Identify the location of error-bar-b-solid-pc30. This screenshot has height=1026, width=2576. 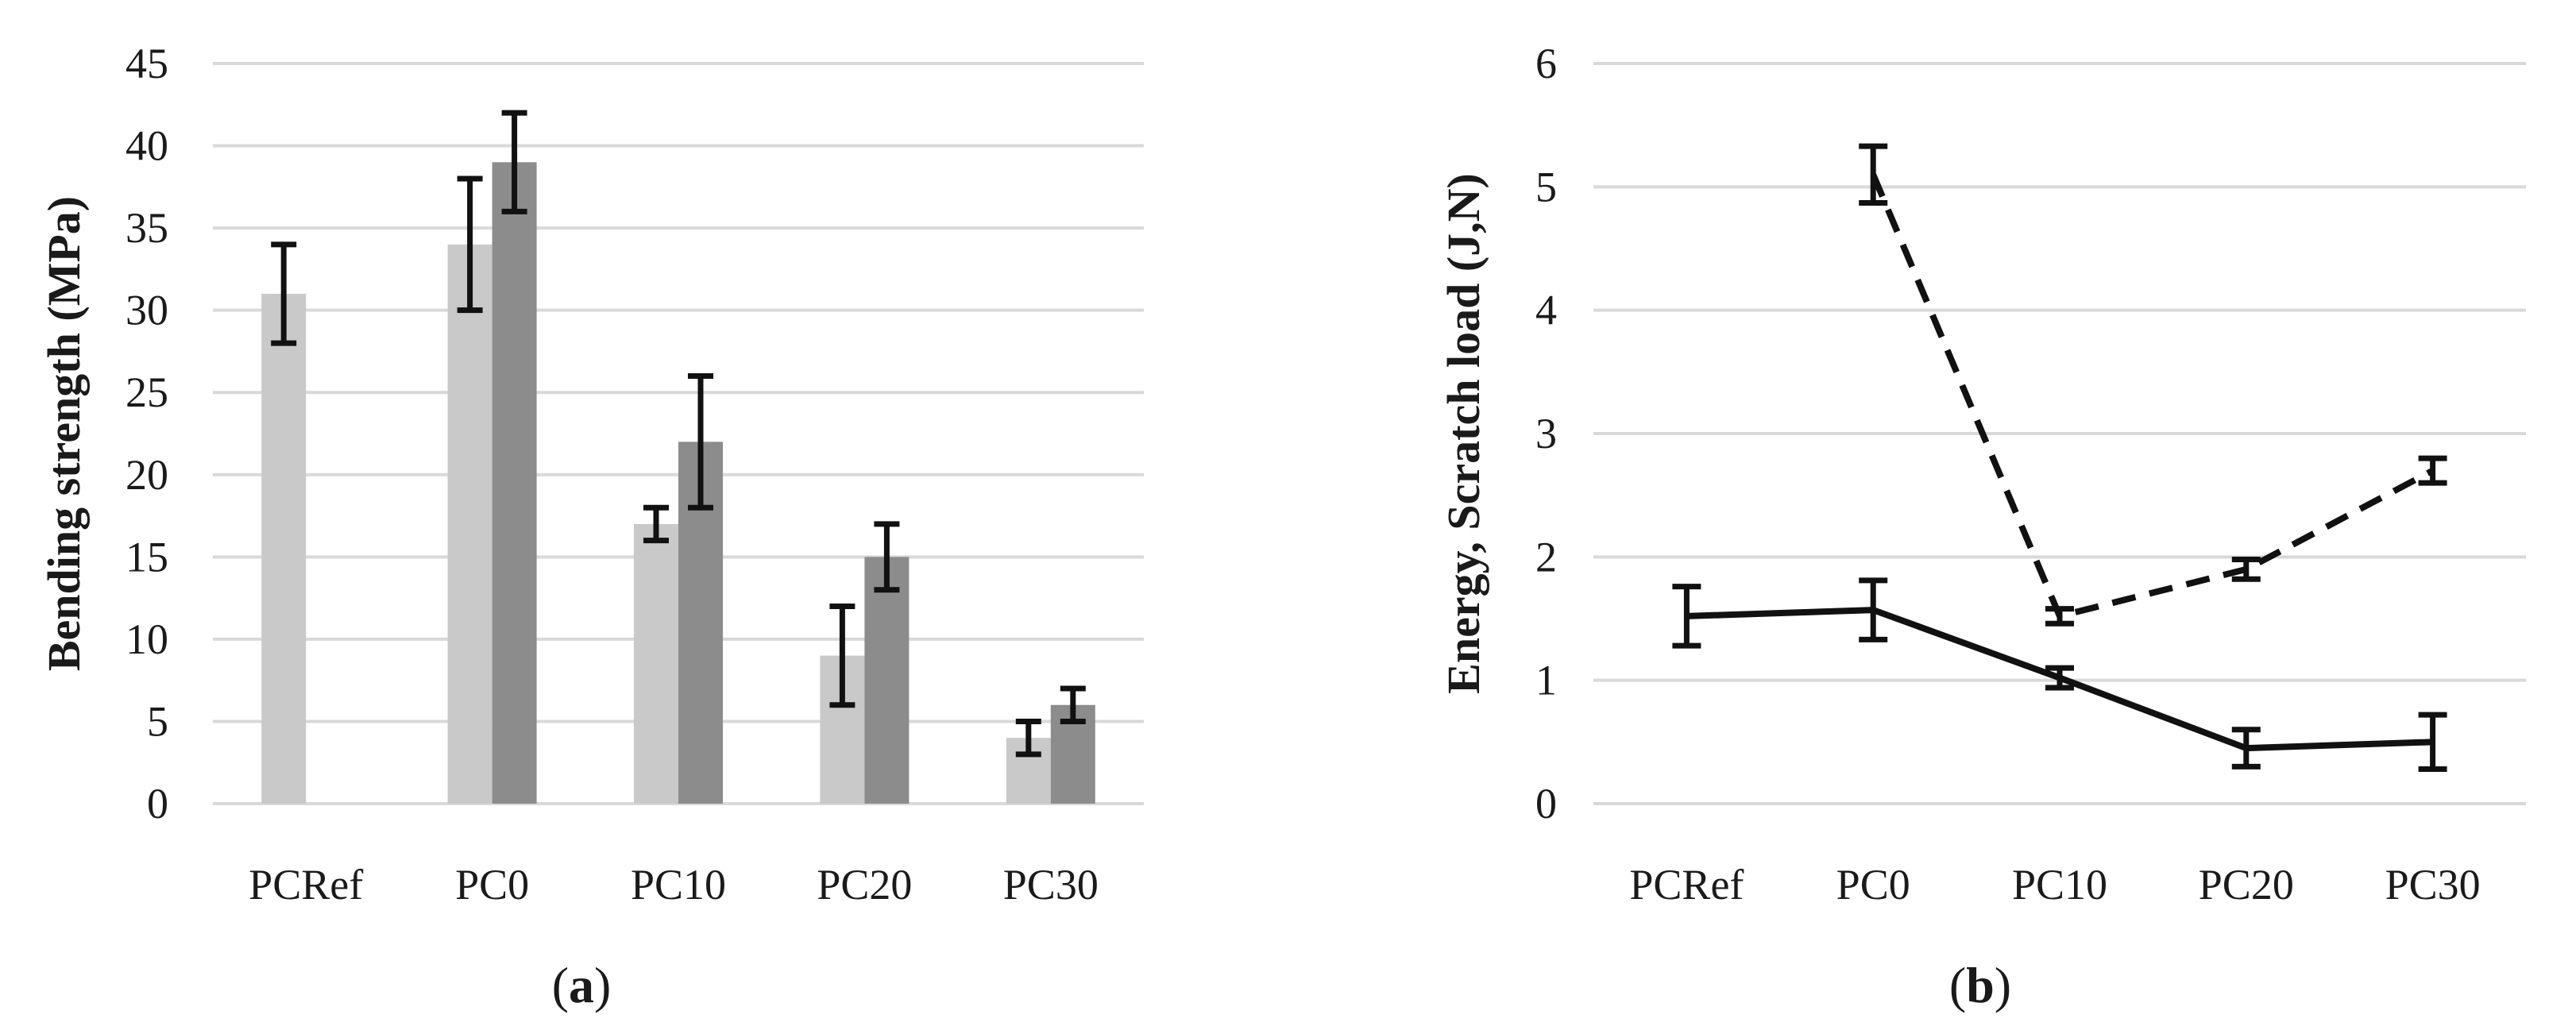
(2432, 742).